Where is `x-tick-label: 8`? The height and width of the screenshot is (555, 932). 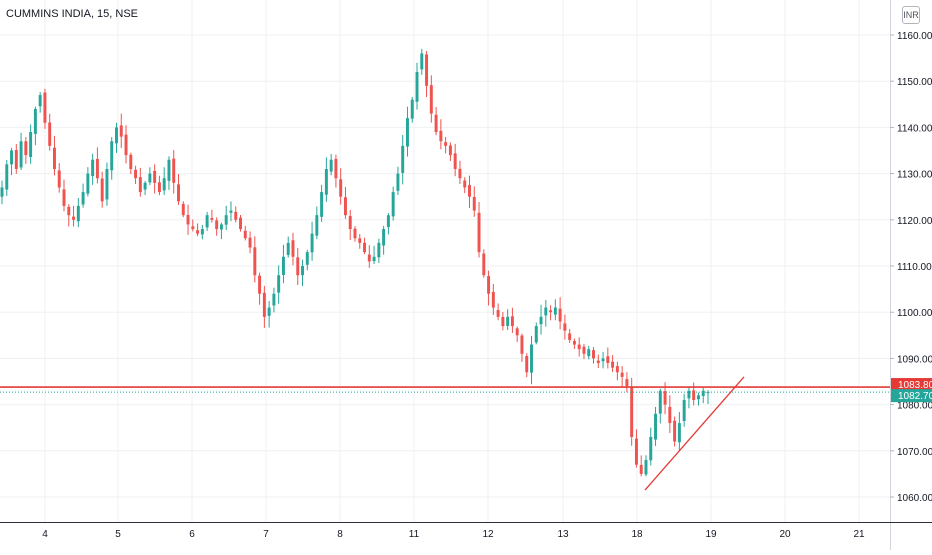 x-tick-label: 8 is located at coordinates (340, 534).